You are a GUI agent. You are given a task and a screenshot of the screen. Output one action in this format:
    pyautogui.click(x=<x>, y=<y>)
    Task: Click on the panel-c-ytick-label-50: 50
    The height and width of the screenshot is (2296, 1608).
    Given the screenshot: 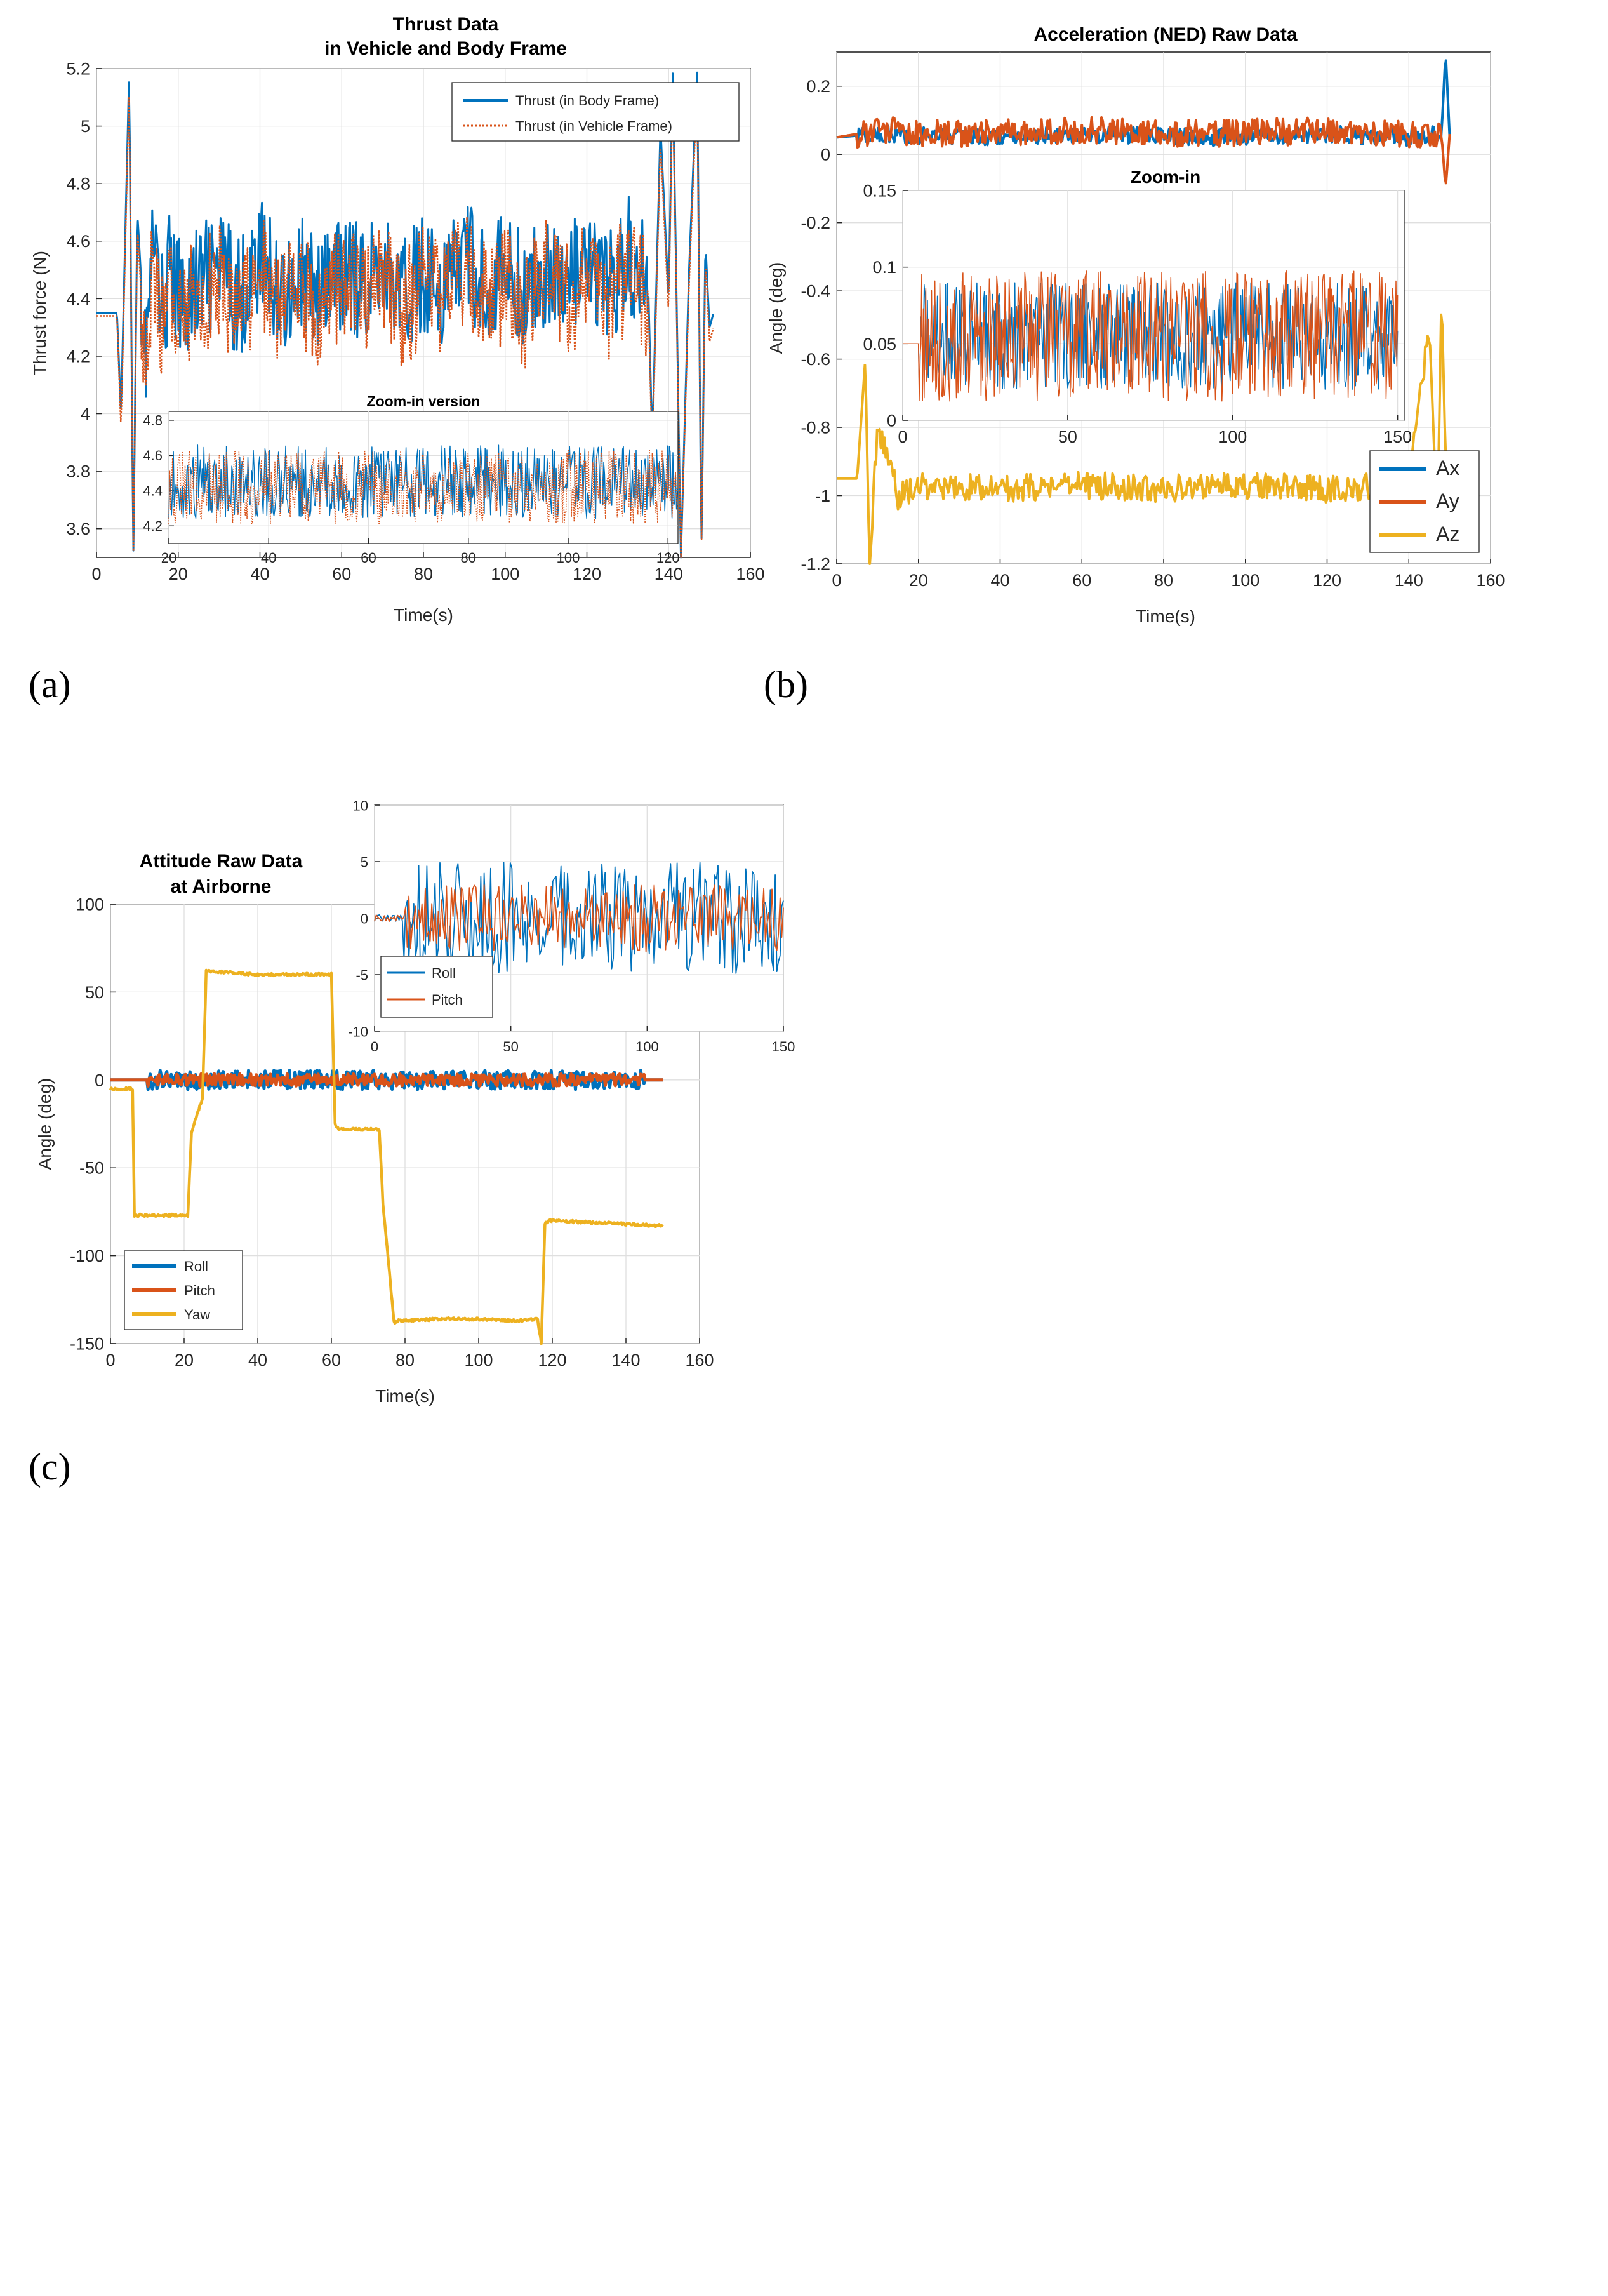 What is the action you would take?
    pyautogui.click(x=94, y=993)
    